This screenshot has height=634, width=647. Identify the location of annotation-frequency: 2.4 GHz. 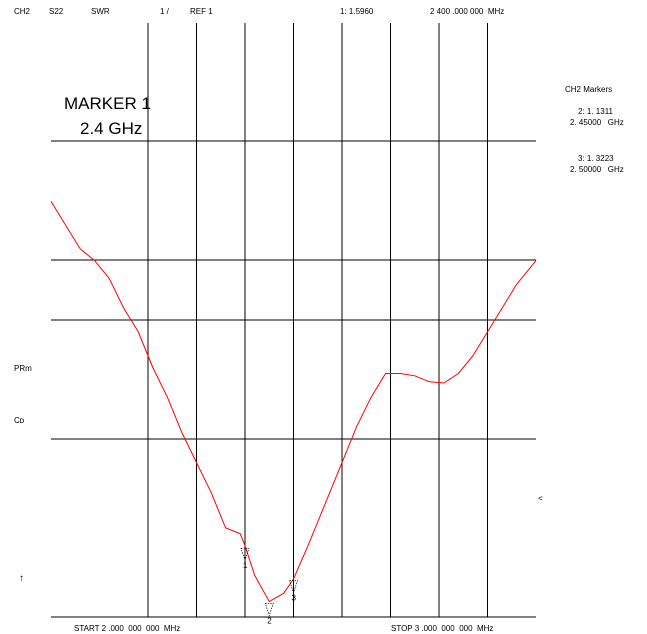
(111, 128).